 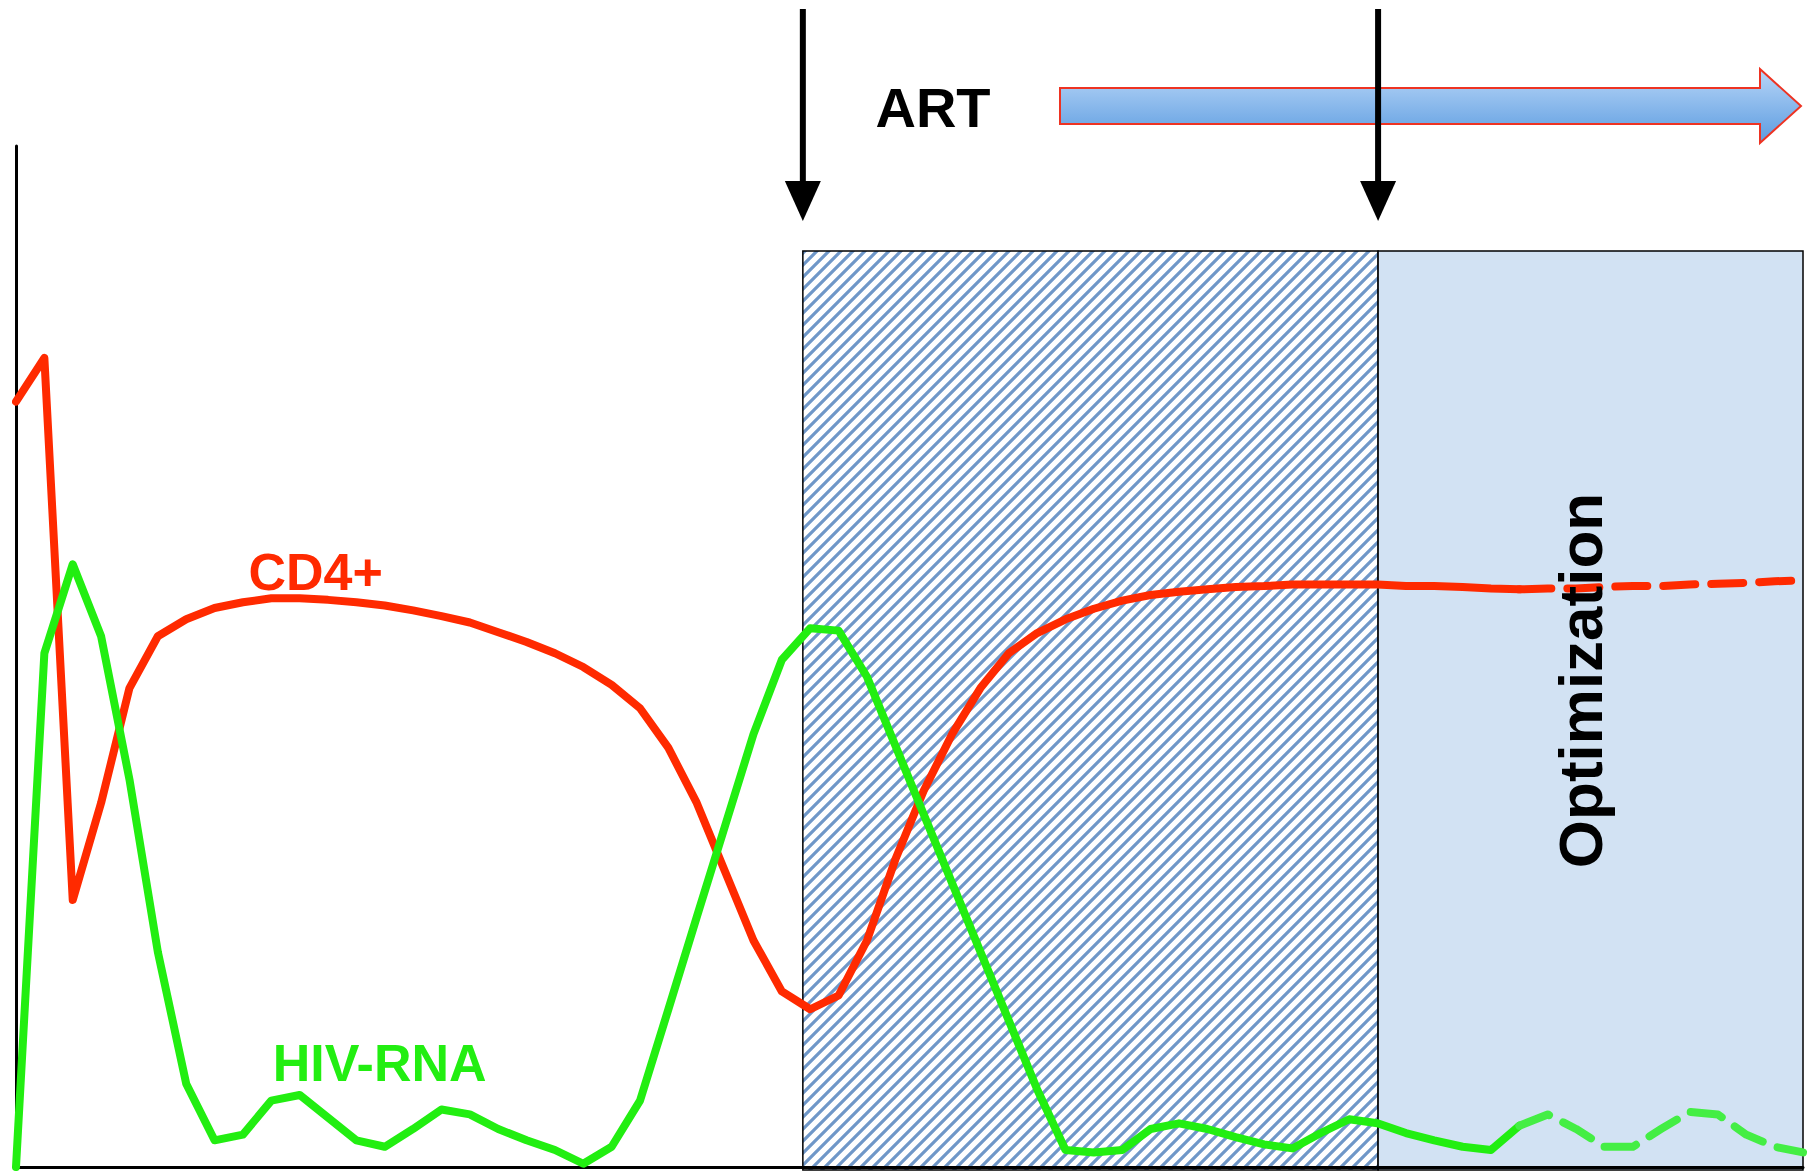 What do you see at coordinates (1581, 680) in the screenshot?
I see `annotation: Optimization` at bounding box center [1581, 680].